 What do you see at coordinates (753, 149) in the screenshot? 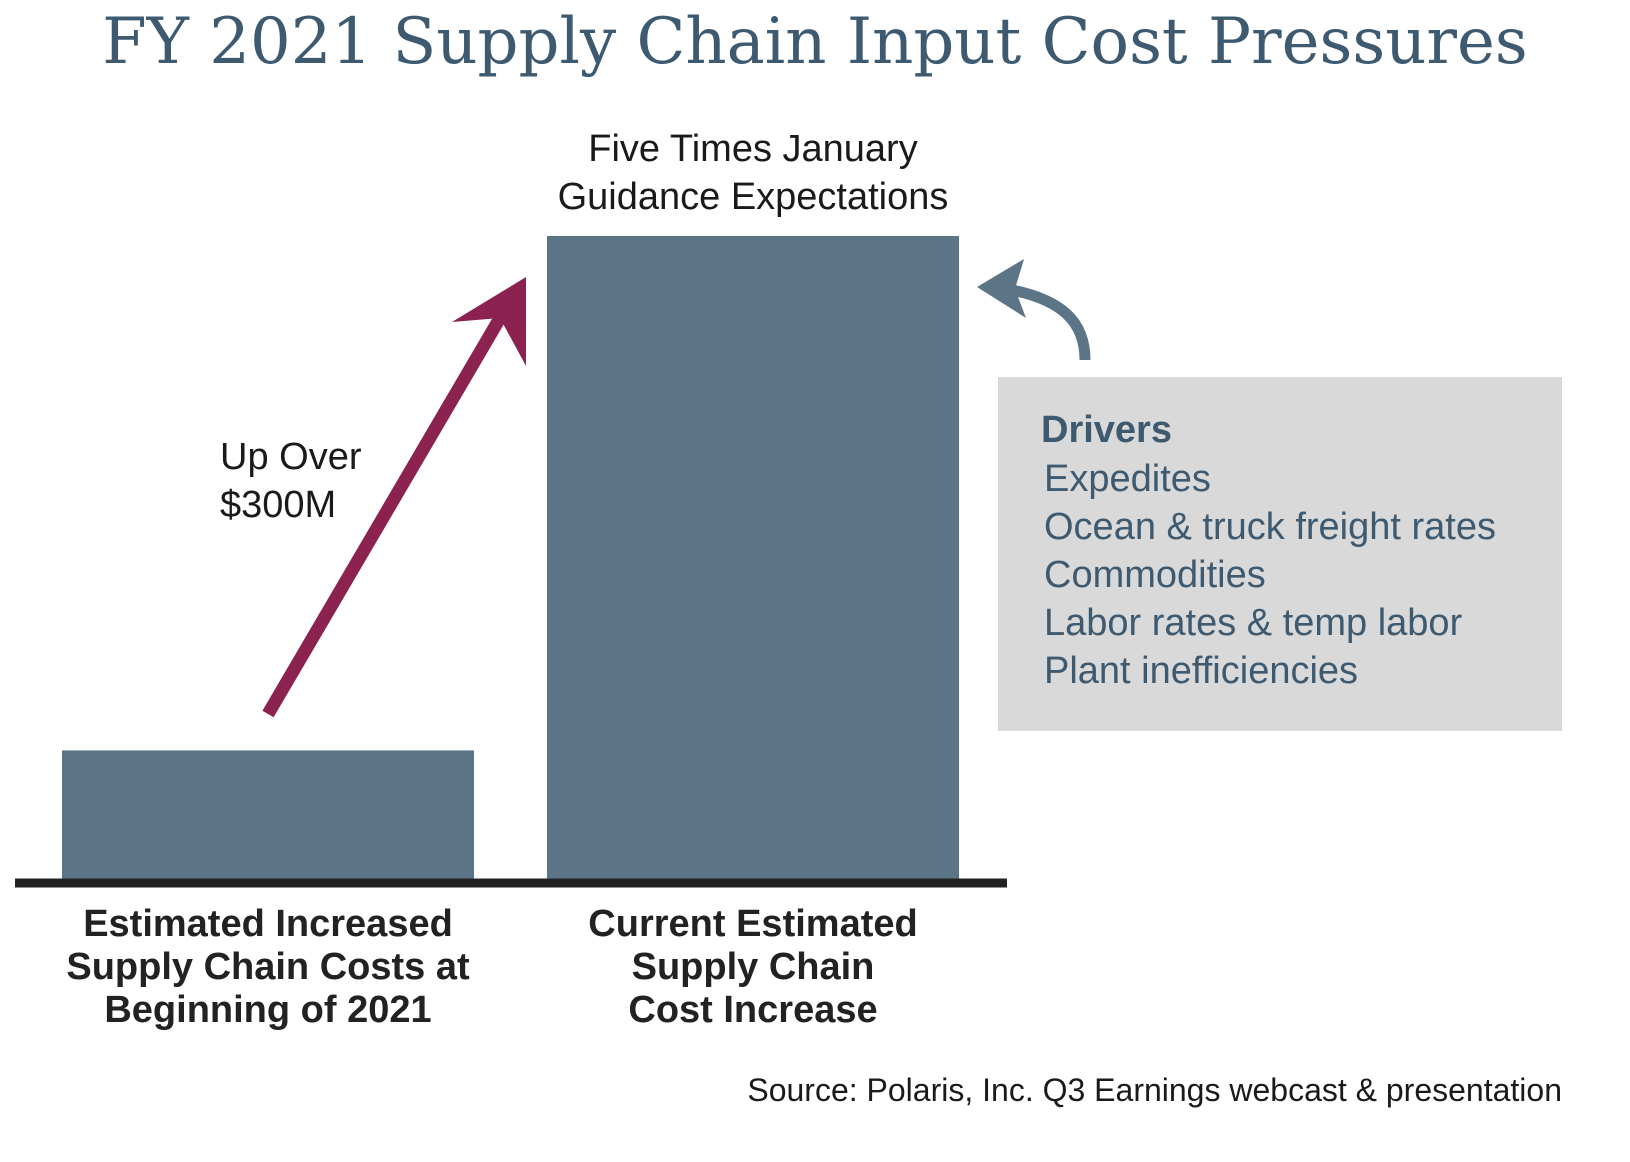
I see `top-bar-annotation-line-1: Five Times January` at bounding box center [753, 149].